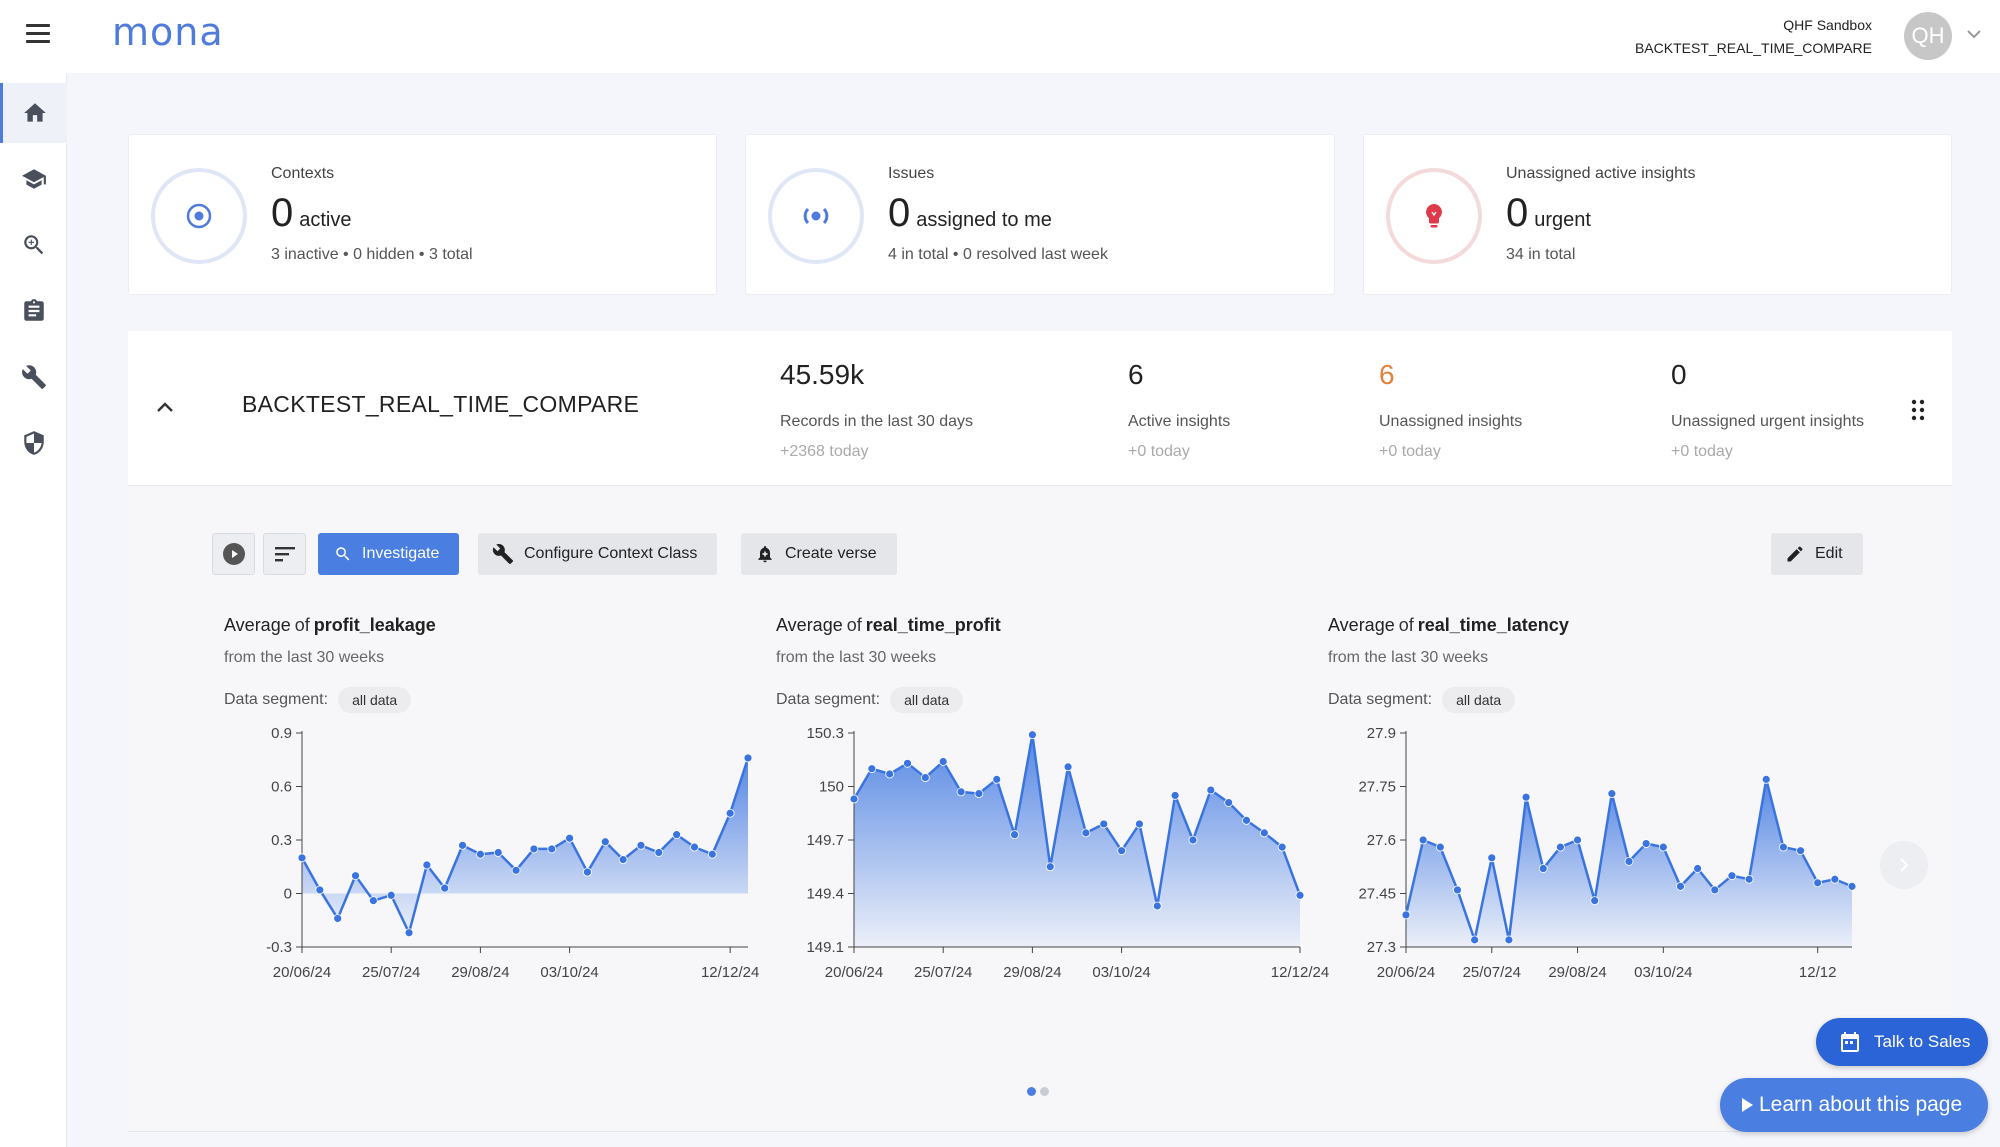  Describe the element at coordinates (1753, 48) in the screenshot. I see `account-context: BACKTEST_REAL_TIME_COMPARE` at that location.